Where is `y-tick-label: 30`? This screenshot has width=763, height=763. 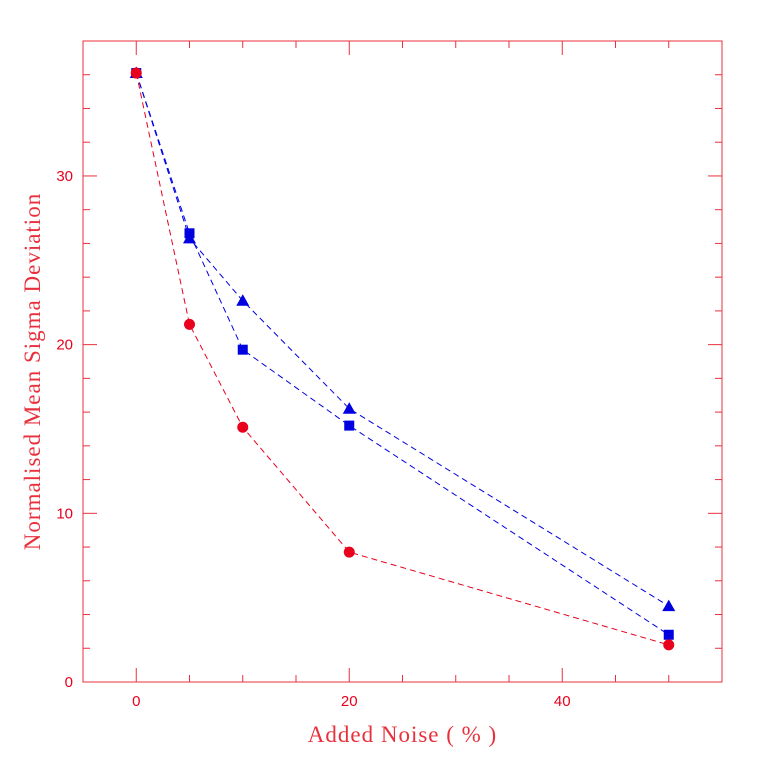
y-tick-label: 30 is located at coordinates (64, 176).